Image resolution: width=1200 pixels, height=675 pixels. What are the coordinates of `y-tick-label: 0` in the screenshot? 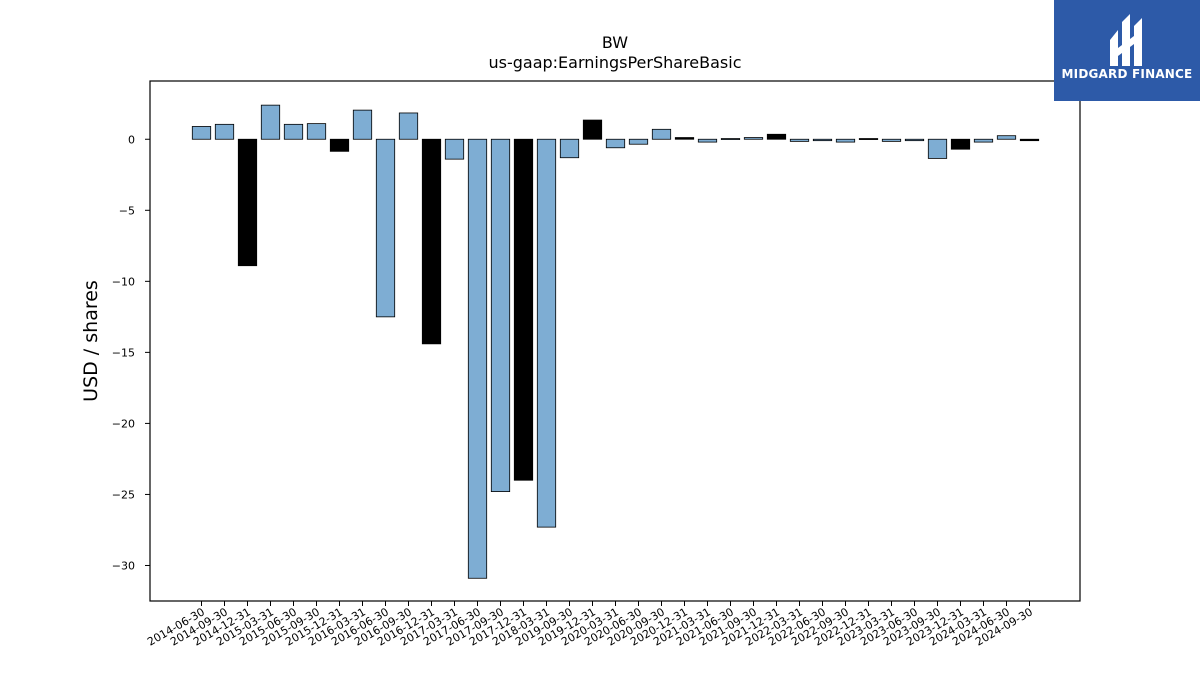 It's located at (131, 139).